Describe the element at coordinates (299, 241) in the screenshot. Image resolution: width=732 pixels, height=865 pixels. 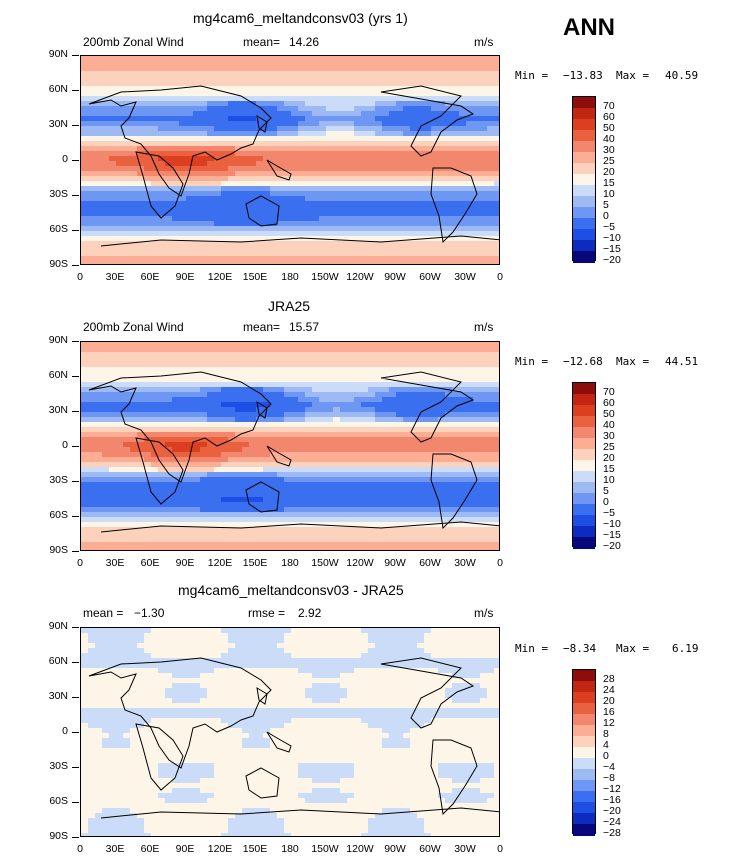
I see `coastline` at that location.